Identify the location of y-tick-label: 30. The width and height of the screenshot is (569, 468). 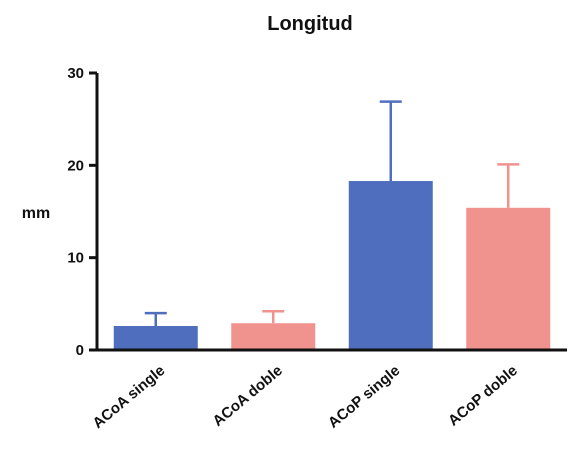
(75, 73).